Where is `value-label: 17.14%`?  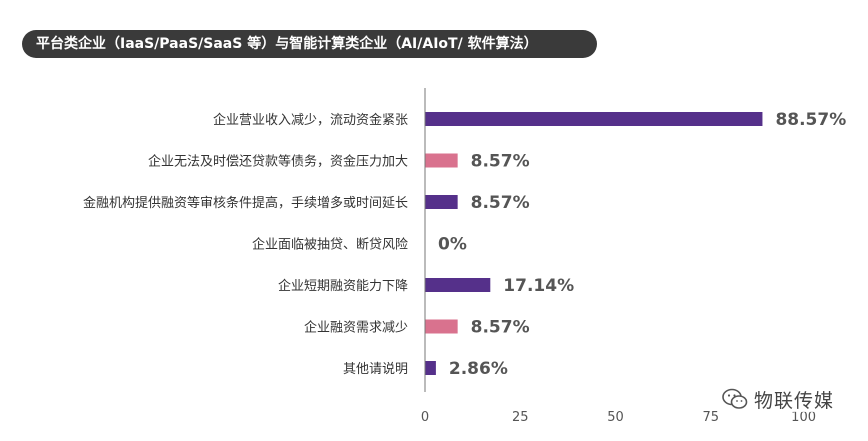 value-label: 17.14% is located at coordinates (538, 286).